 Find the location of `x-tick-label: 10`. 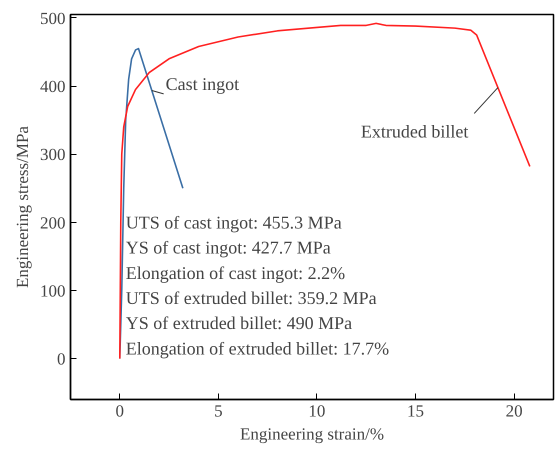

x-tick-label: 10 is located at coordinates (317, 411).